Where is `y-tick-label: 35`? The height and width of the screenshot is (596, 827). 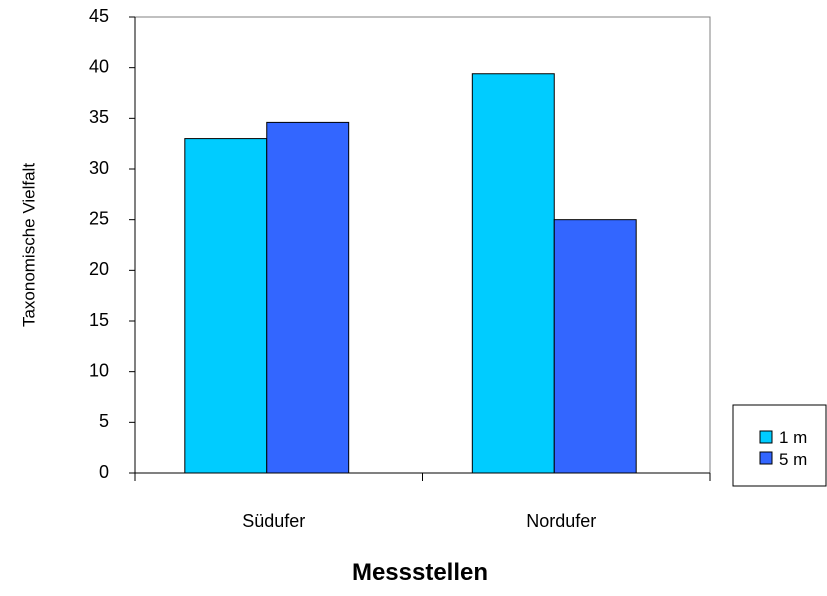 y-tick-label: 35 is located at coordinates (99, 117).